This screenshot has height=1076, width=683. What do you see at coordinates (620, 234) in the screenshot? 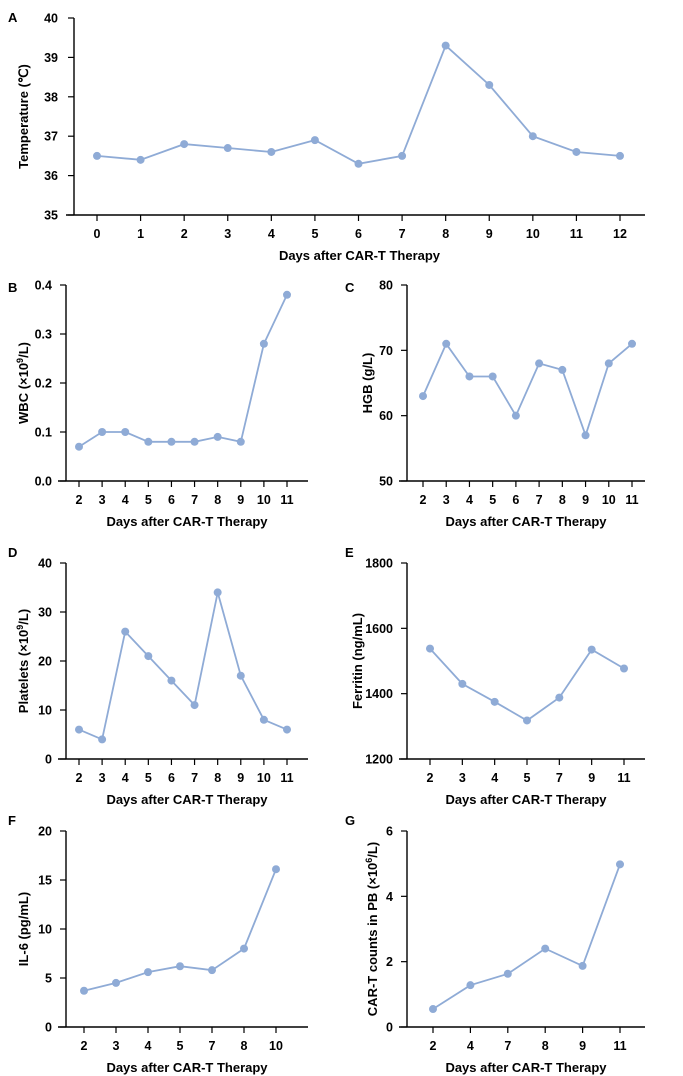
I see `panel-a-x-tick-label: 12` at bounding box center [620, 234].